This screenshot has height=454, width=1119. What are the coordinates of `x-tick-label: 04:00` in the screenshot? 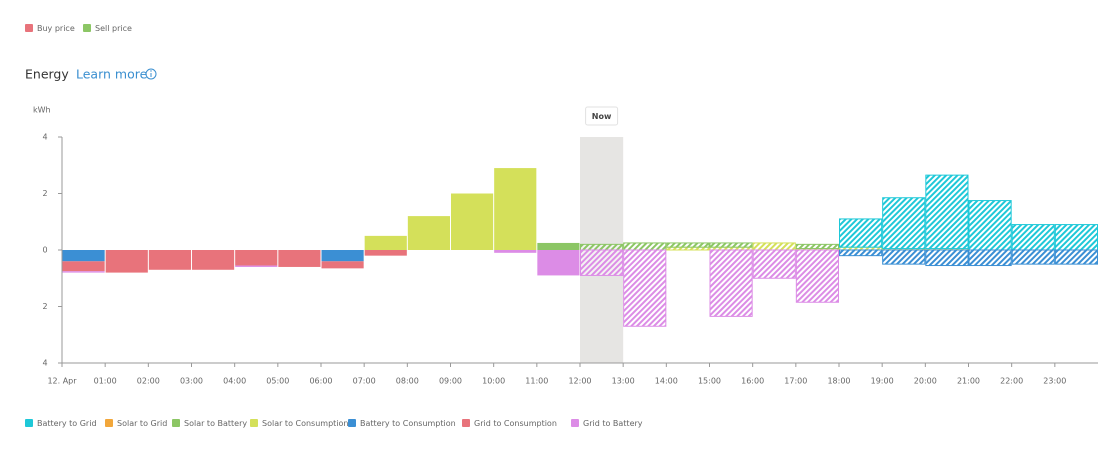 It's located at (234, 381).